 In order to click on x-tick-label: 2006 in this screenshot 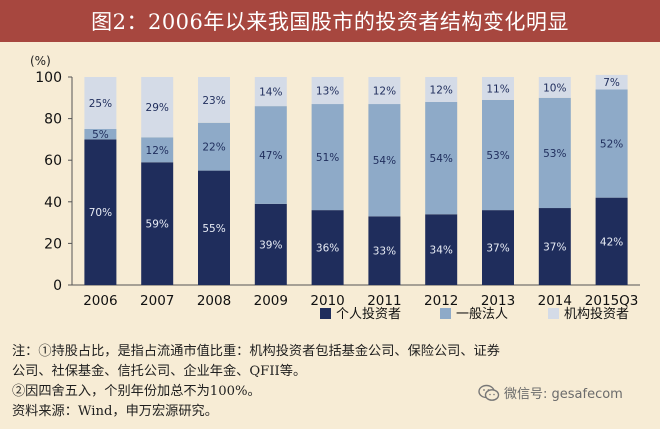, I will do `click(100, 301)`.